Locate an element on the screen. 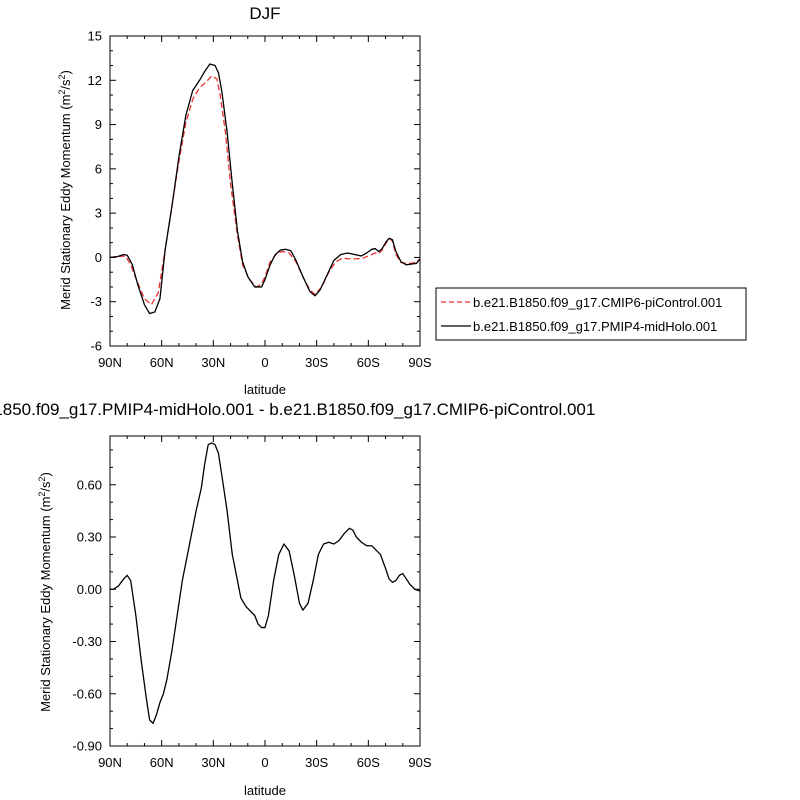 This screenshot has width=800, height=800. bottom-x-axis-label: latitude is located at coordinates (265, 790).